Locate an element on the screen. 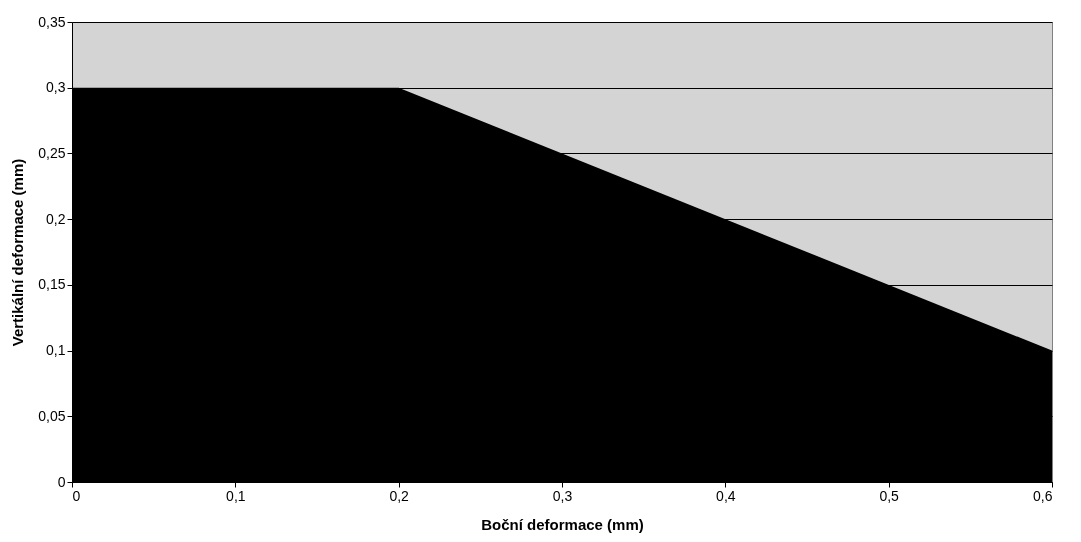 The width and height of the screenshot is (1081, 542). y-tick-label: 0,3 is located at coordinates (56, 87).